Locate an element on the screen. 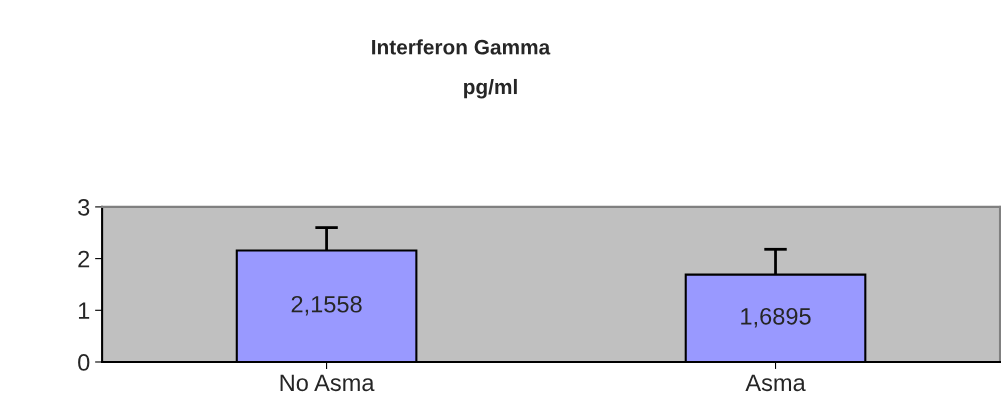  y-tick-label: 0 is located at coordinates (84, 362).